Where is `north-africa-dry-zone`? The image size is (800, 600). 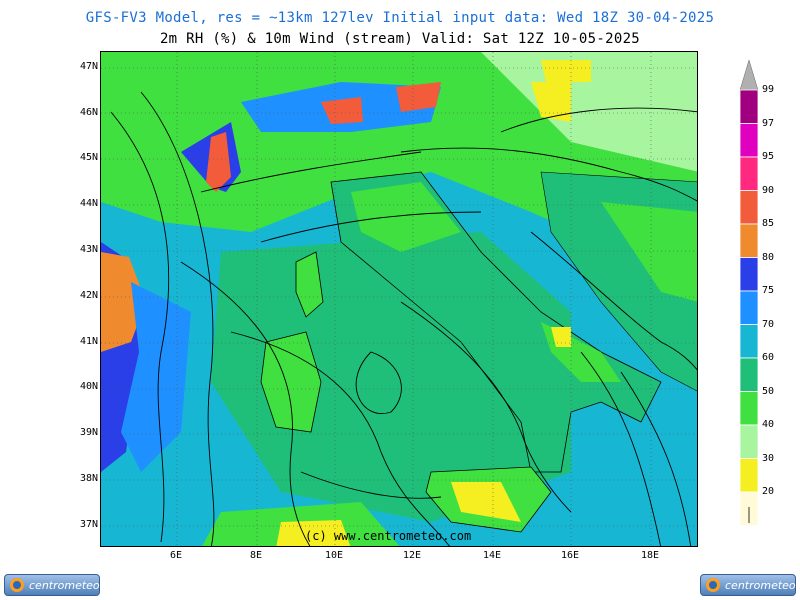
north-africa-dry-zone is located at coordinates (313, 533).